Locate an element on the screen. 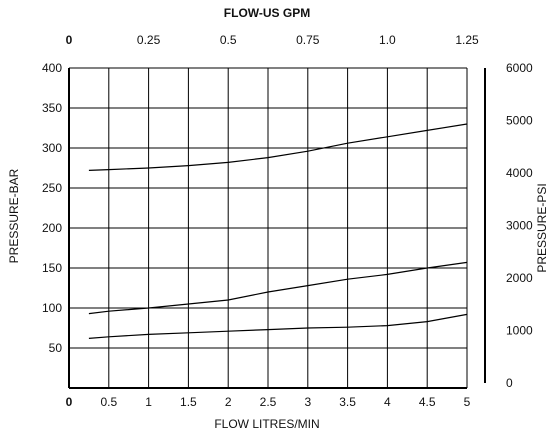  y-tick-label: 200 is located at coordinates (52, 228).